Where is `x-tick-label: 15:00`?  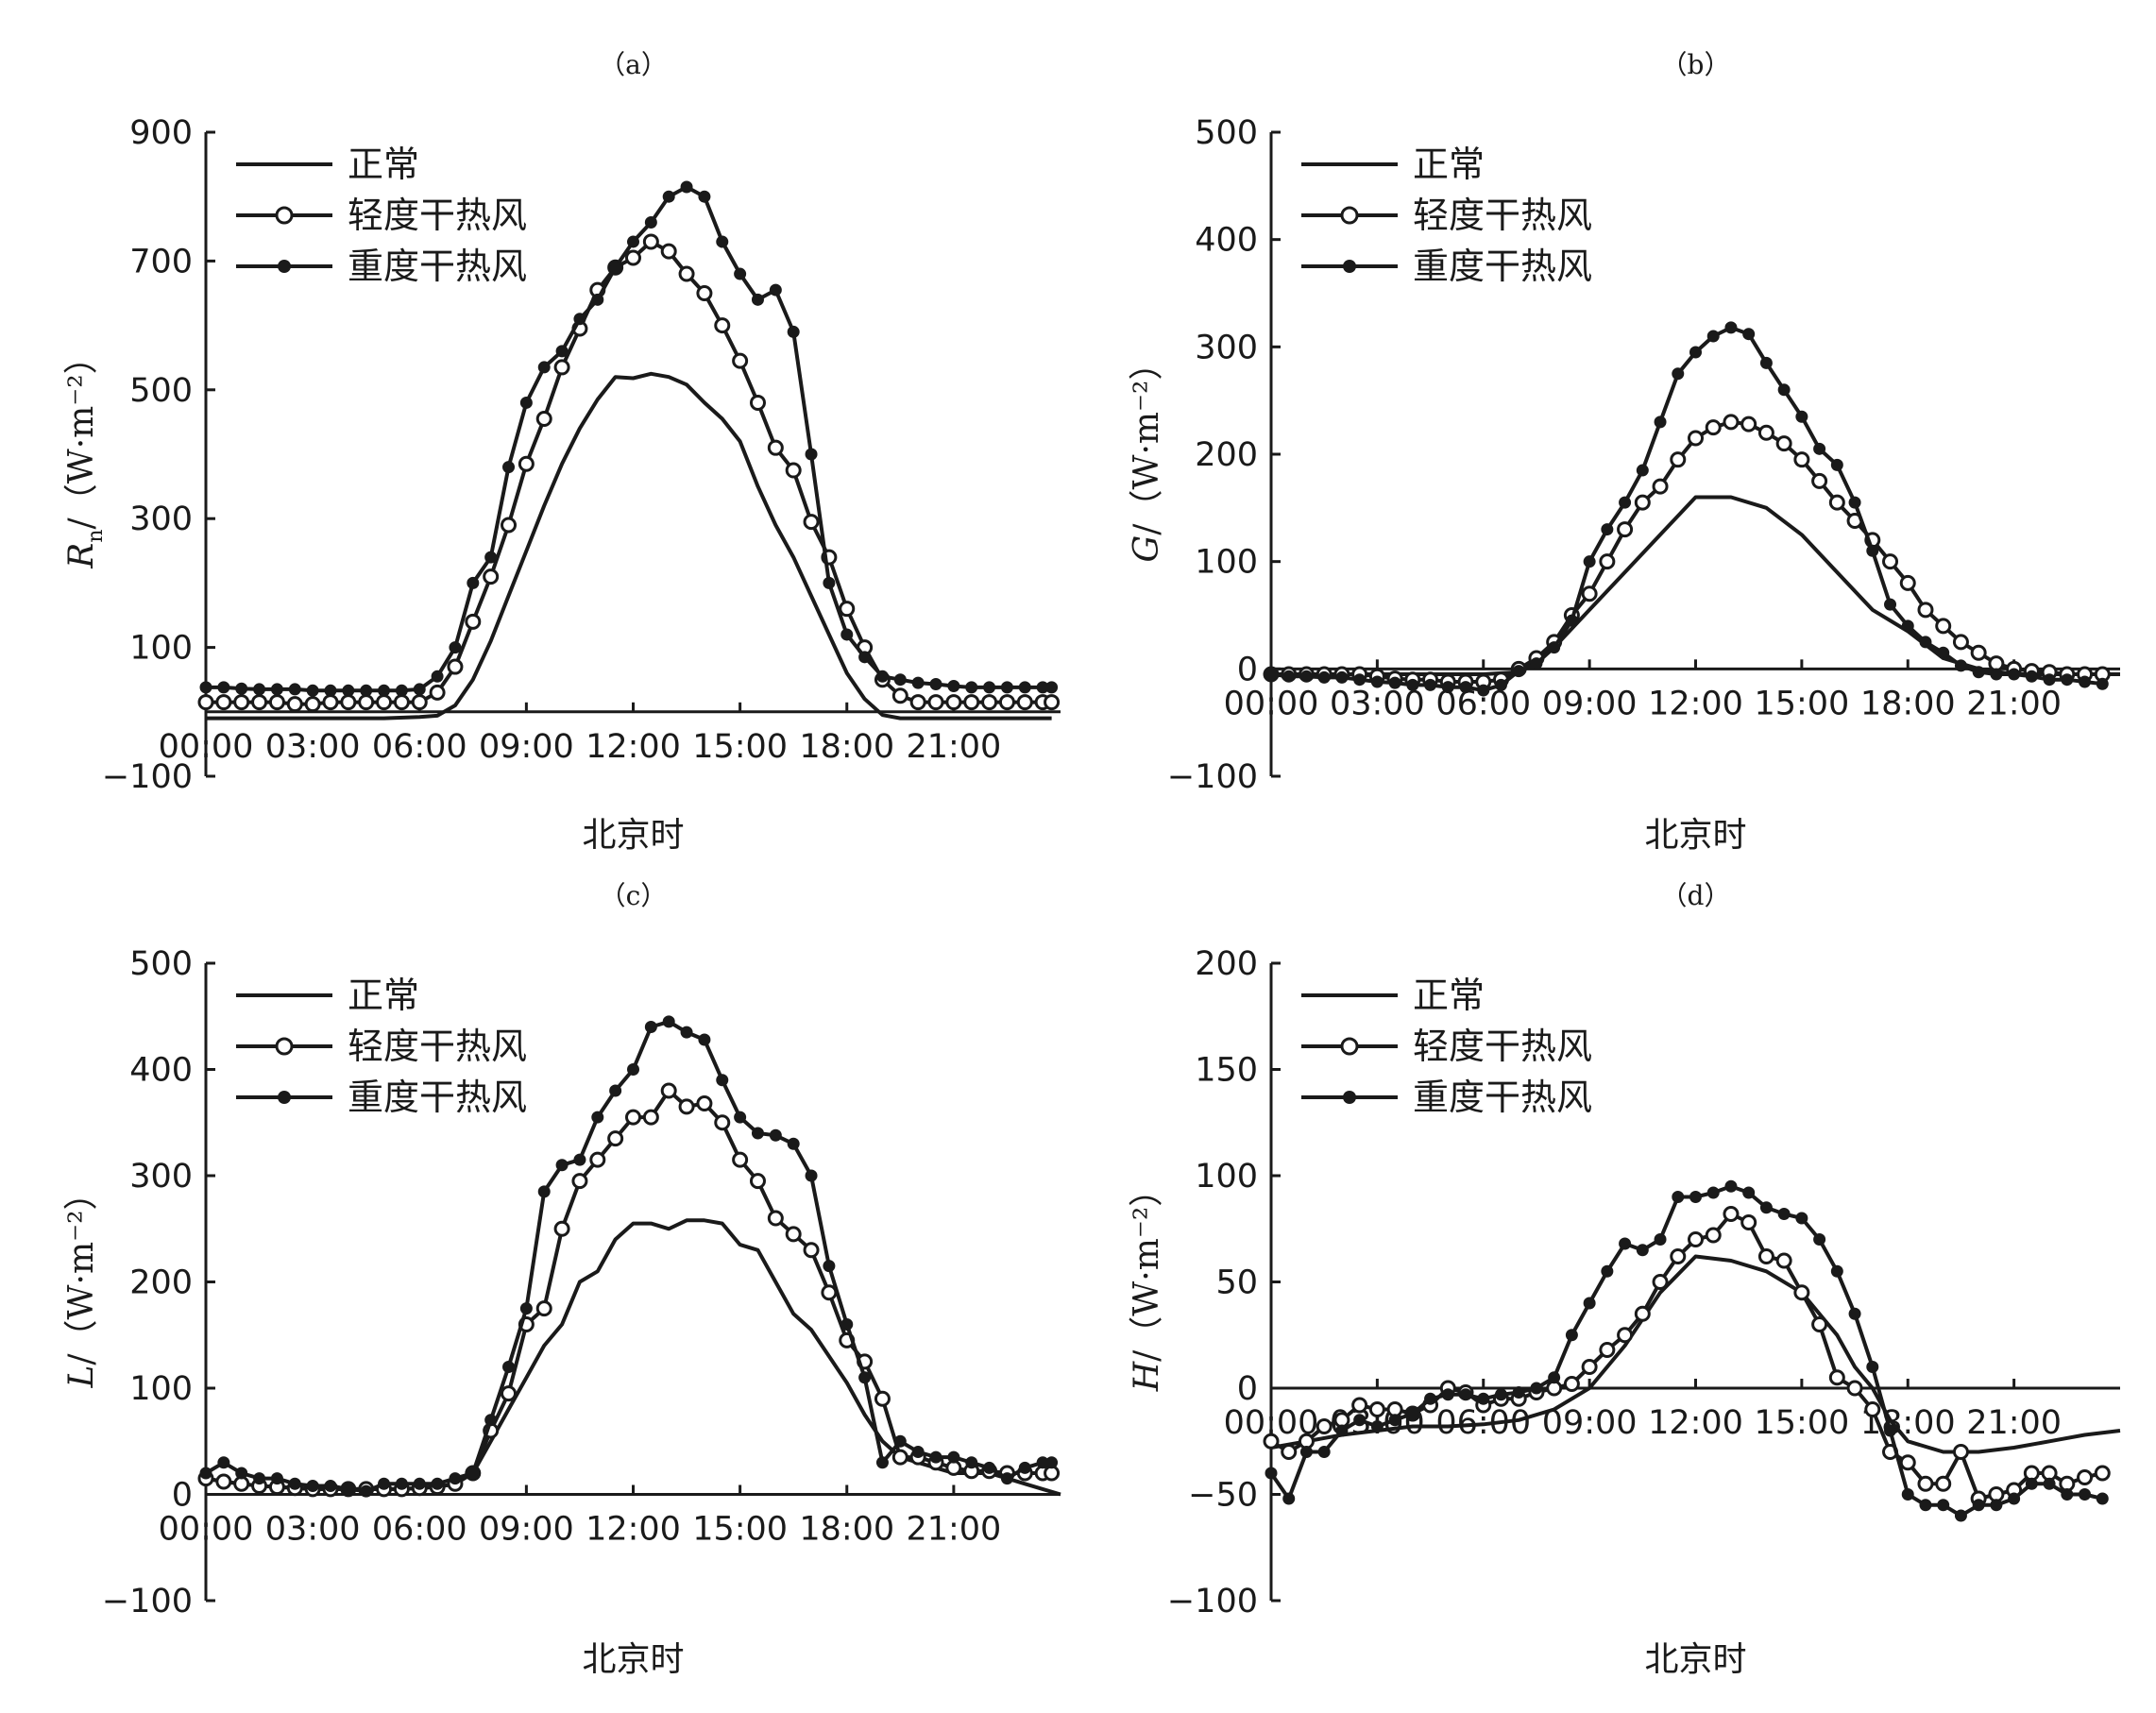
x-tick-label: 15:00 is located at coordinates (740, 1530).